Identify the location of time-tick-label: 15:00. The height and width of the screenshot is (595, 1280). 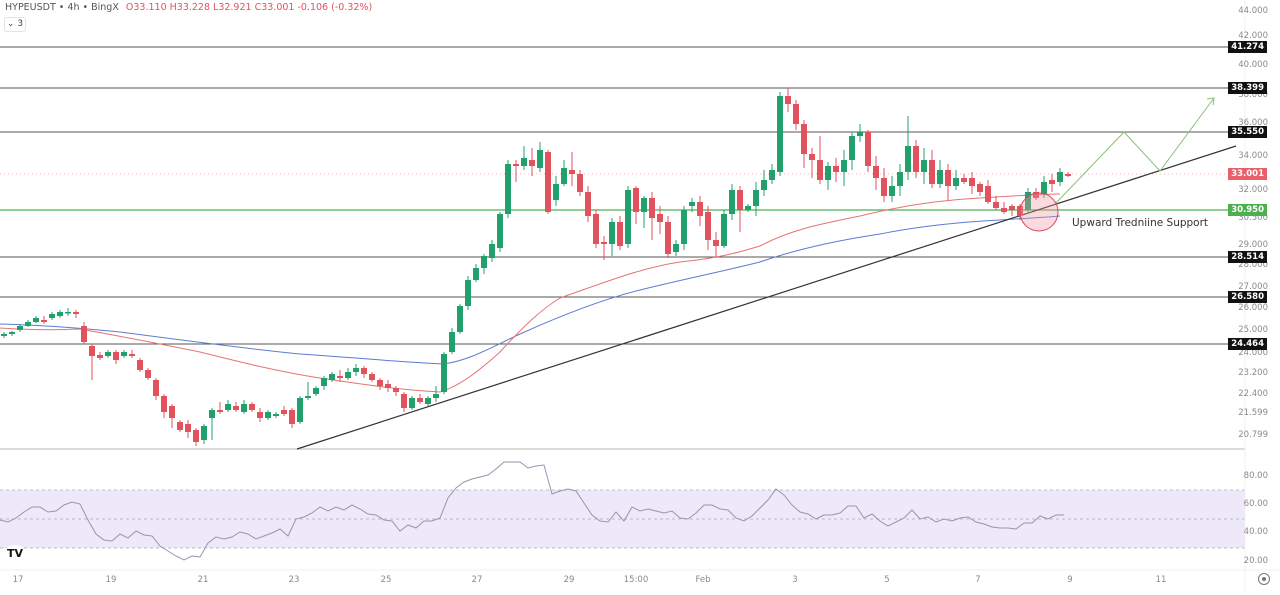
(636, 580).